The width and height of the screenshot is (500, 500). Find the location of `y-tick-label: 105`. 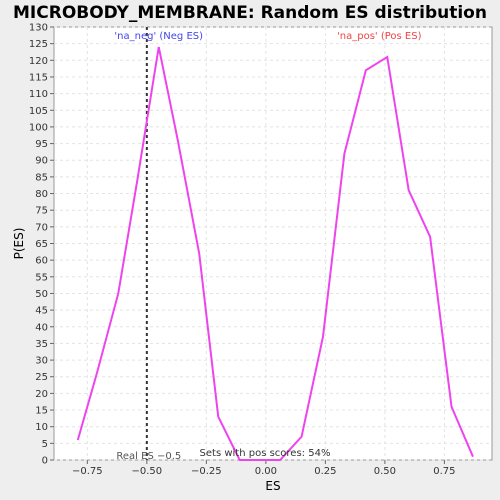

y-tick-label: 105 is located at coordinates (38, 111).